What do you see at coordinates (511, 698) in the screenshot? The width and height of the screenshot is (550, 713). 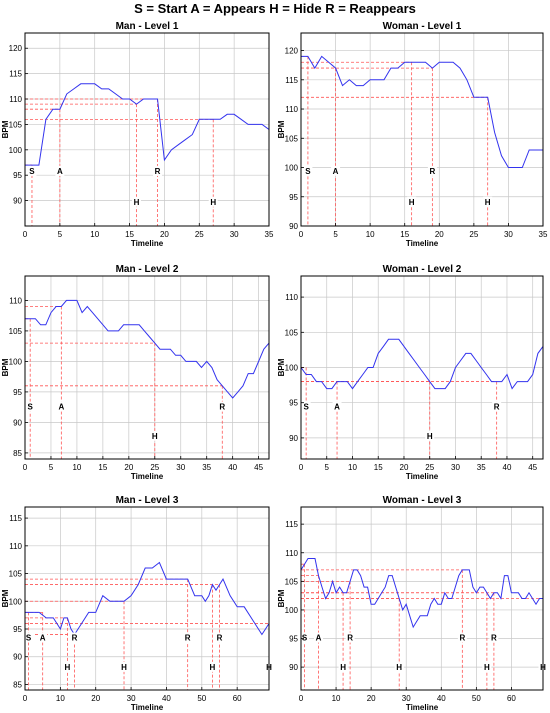 I see `x-tick-label: 60` at bounding box center [511, 698].